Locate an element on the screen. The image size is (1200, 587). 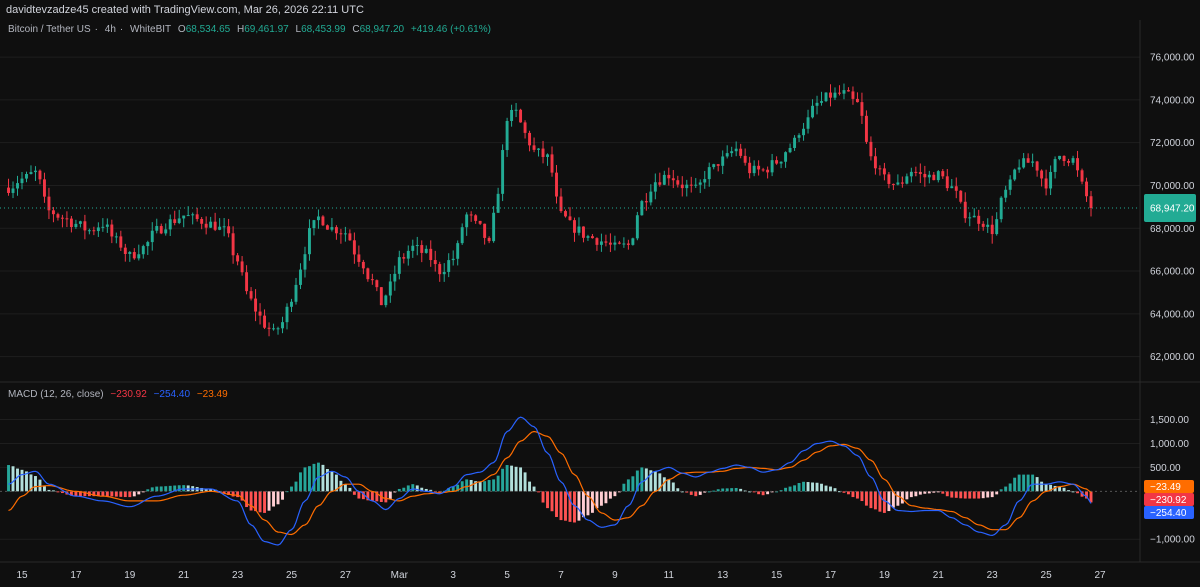
low-label: L is located at coordinates (298, 29).